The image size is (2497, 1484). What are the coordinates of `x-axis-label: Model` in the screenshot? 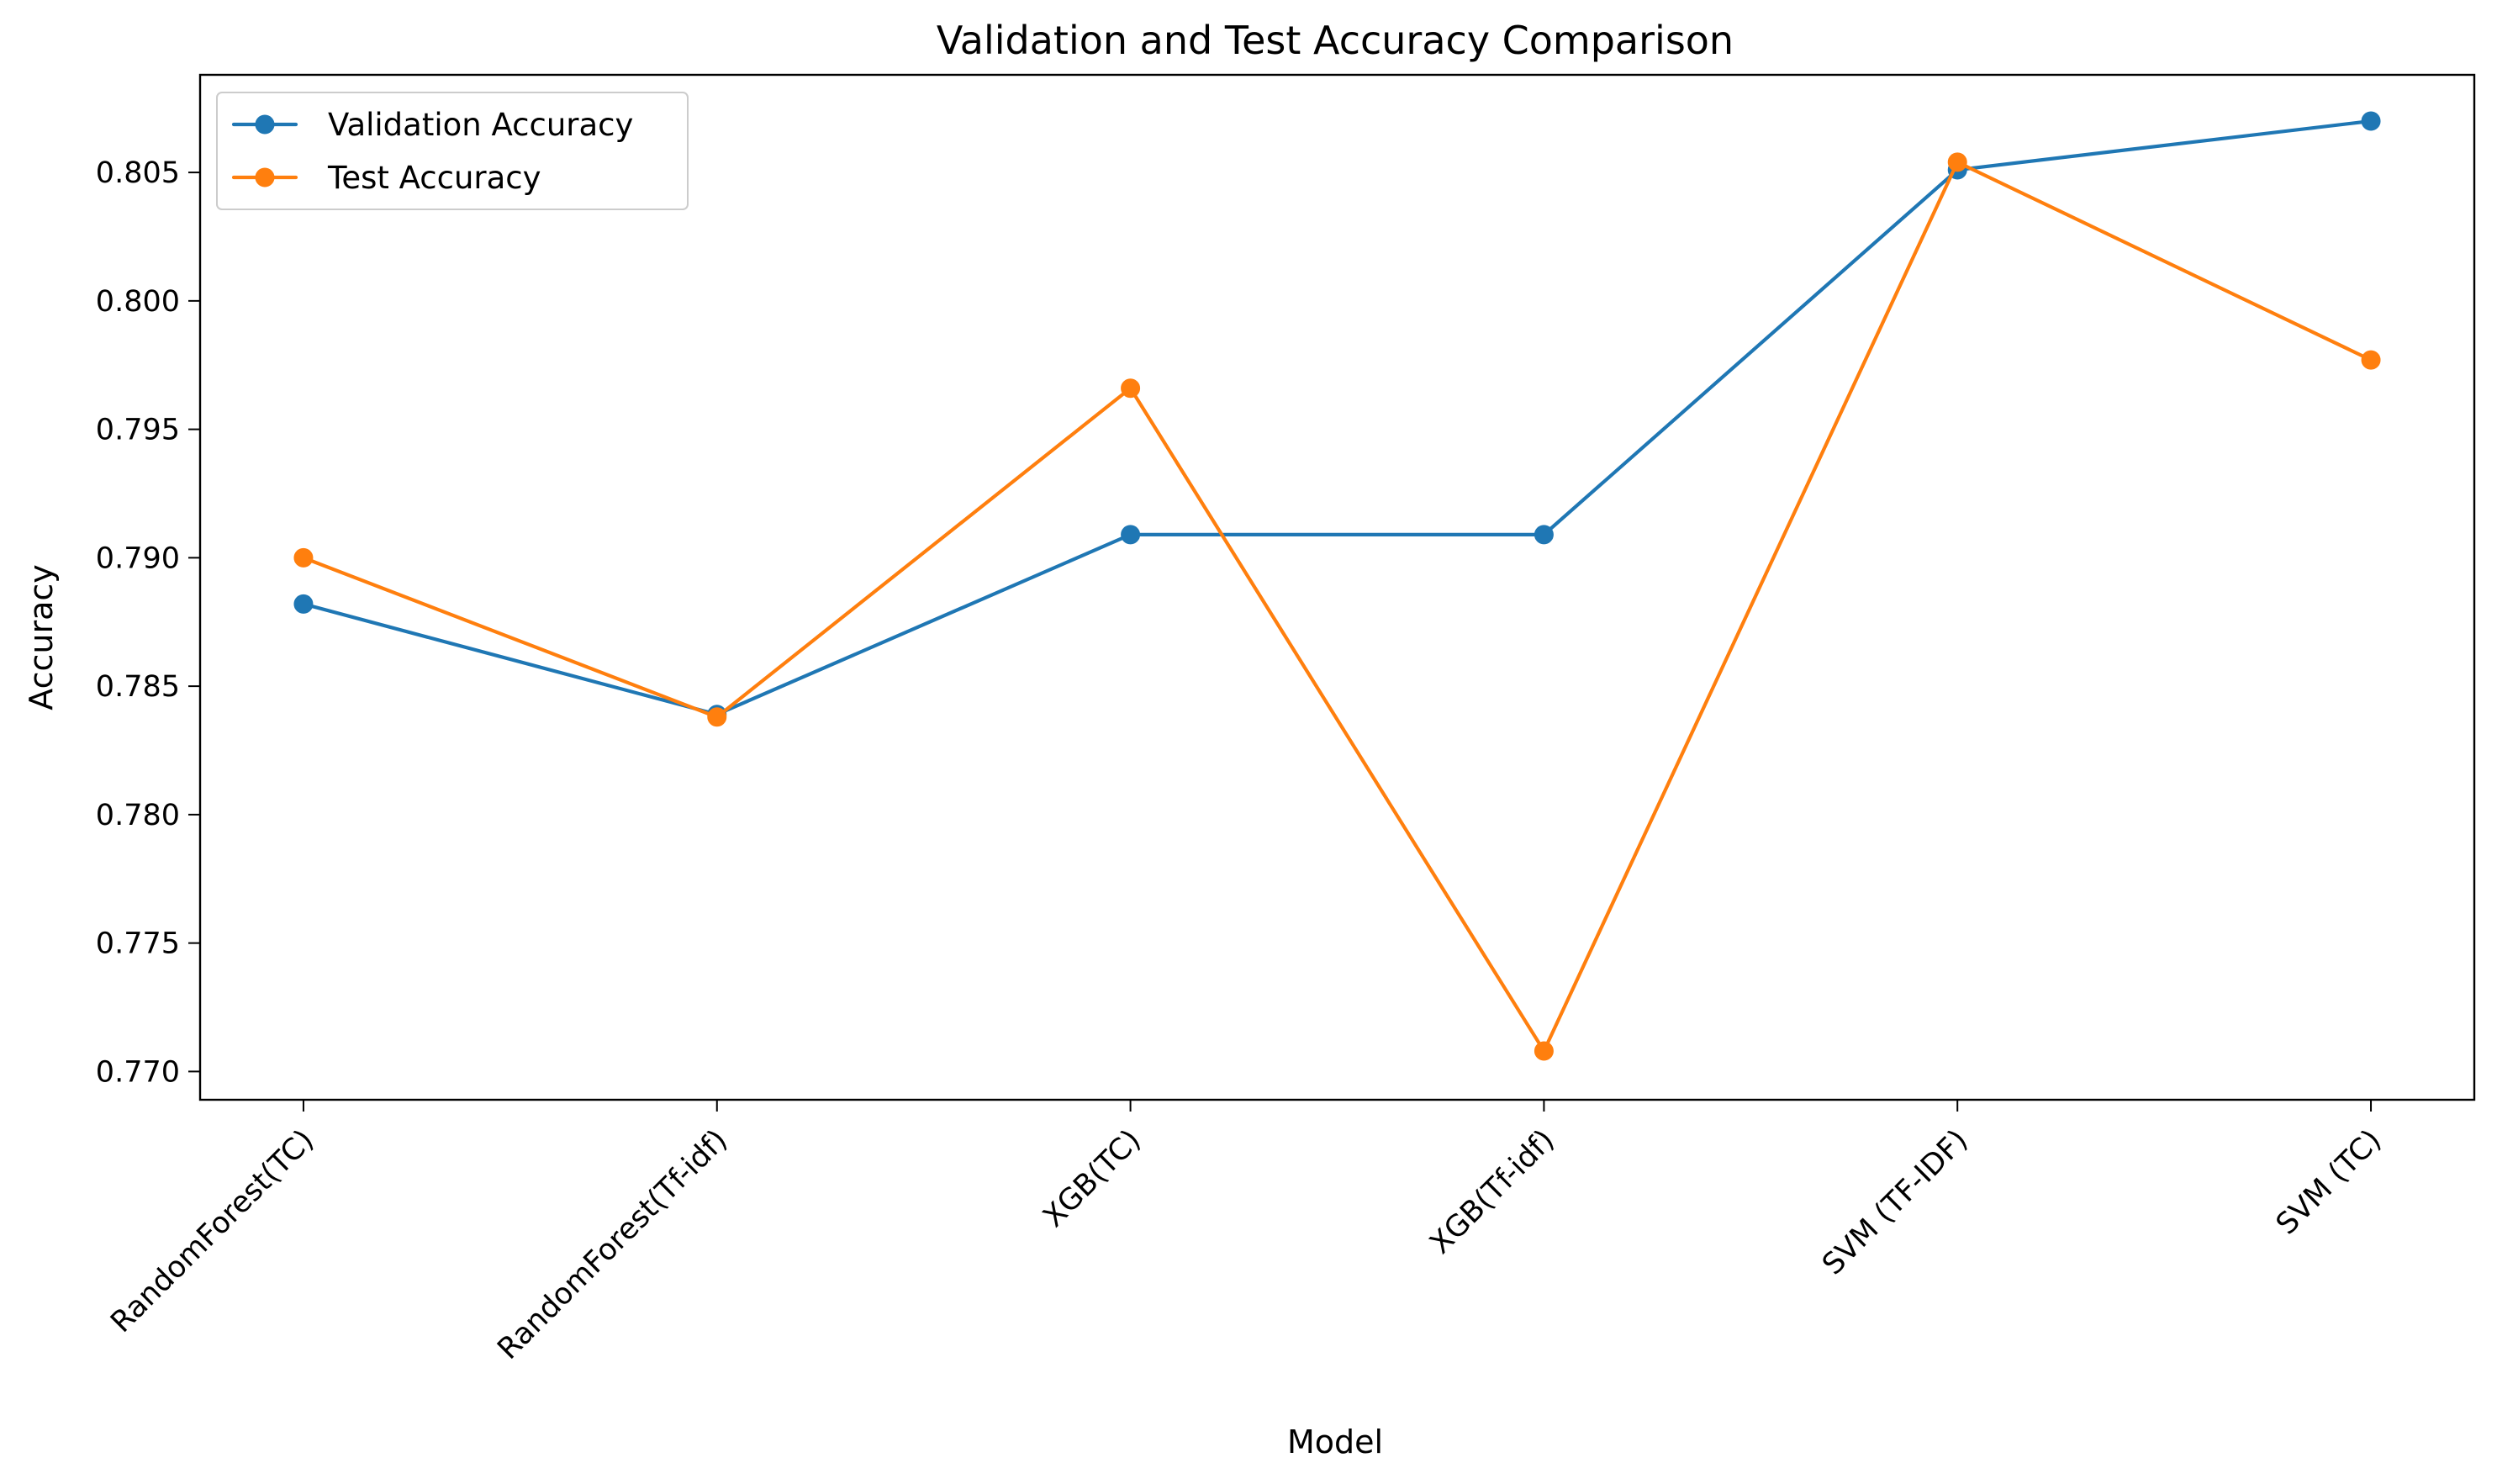 It's located at (1335, 1441).